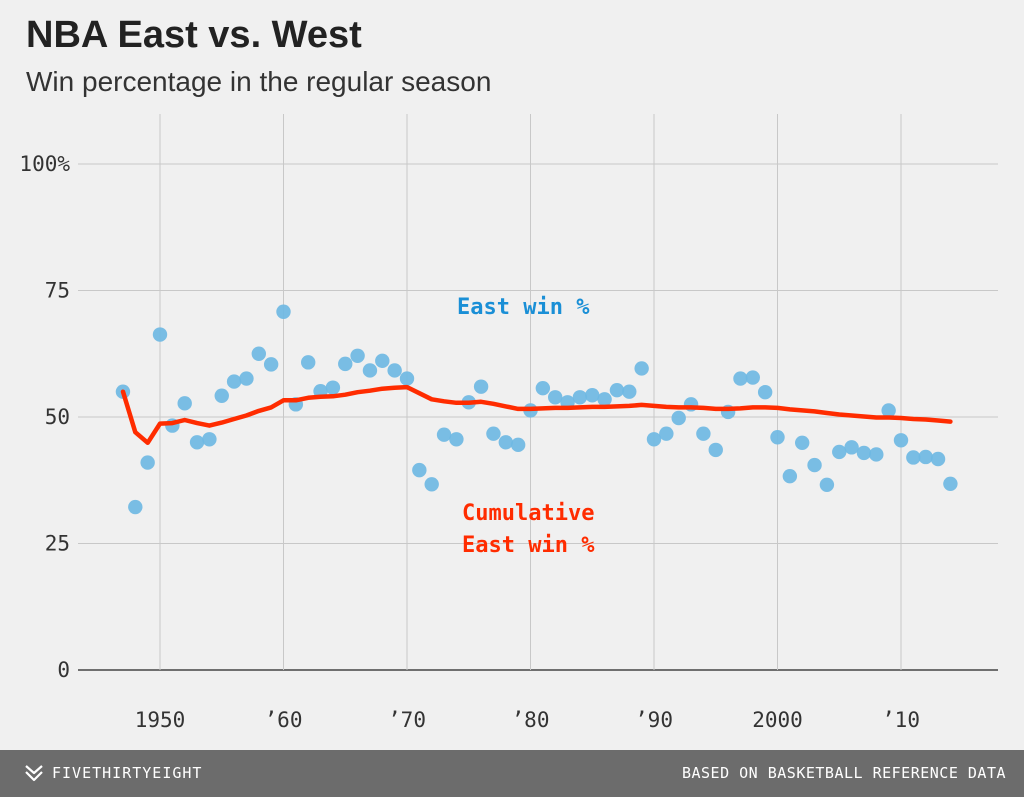 This screenshot has height=797, width=1024. I want to click on footer-source: BASED ON BASKETBALL REFERENCE DATA, so click(843, 773).